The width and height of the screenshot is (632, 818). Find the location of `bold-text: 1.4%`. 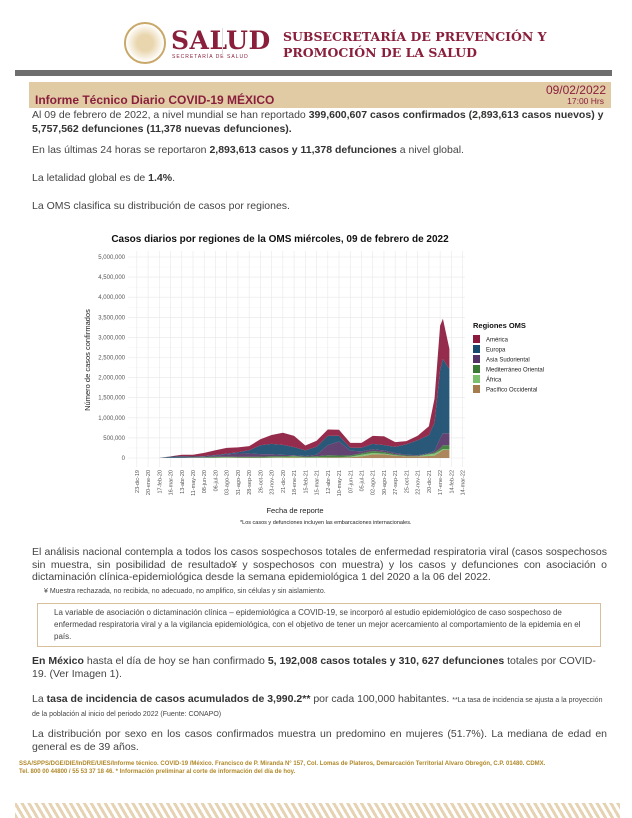

bold-text: 1.4% is located at coordinates (160, 178).